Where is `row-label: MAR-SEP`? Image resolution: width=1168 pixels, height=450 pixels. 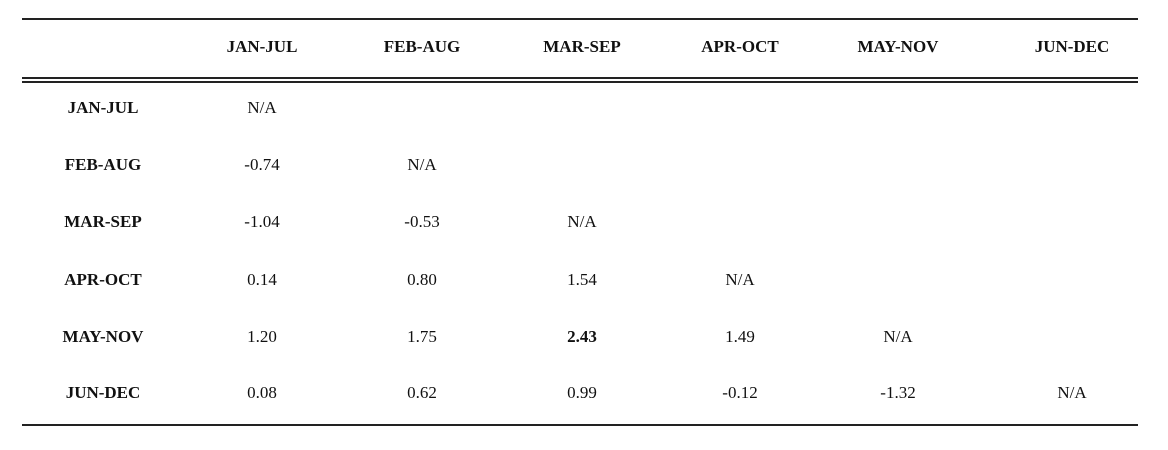 row-label: MAR-SEP is located at coordinates (103, 221).